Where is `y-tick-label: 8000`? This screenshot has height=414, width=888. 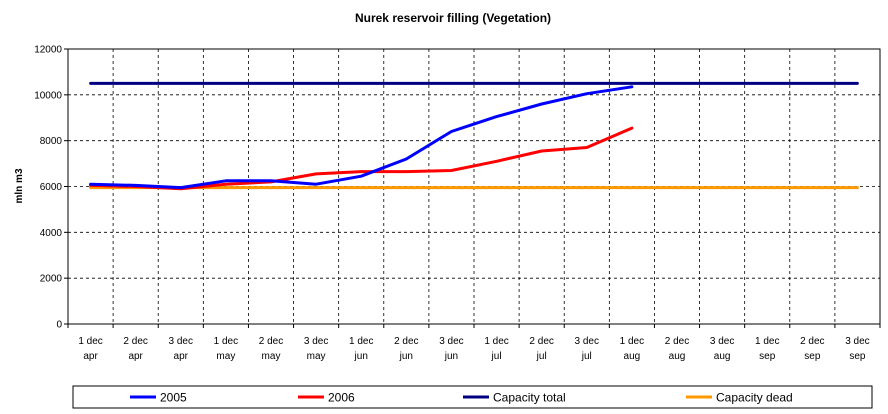 y-tick-label: 8000 is located at coordinates (51, 141).